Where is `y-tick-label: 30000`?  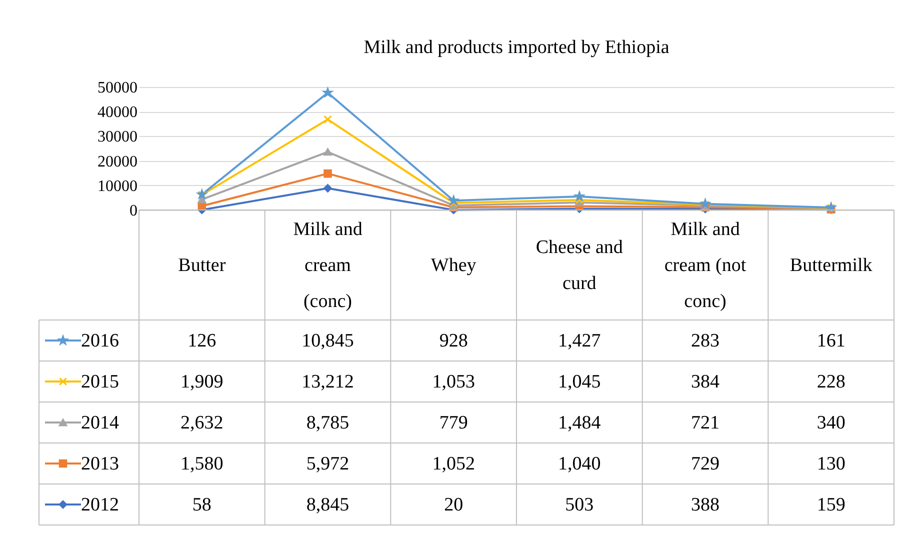
y-tick-label: 30000 is located at coordinates (118, 137).